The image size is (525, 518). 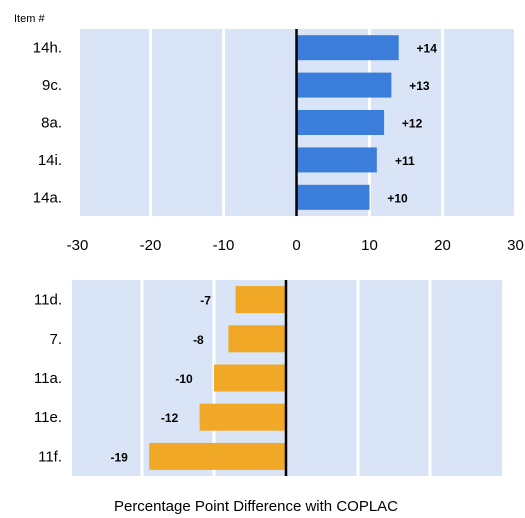 I want to click on x-tick-label: 10, so click(x=369, y=245).